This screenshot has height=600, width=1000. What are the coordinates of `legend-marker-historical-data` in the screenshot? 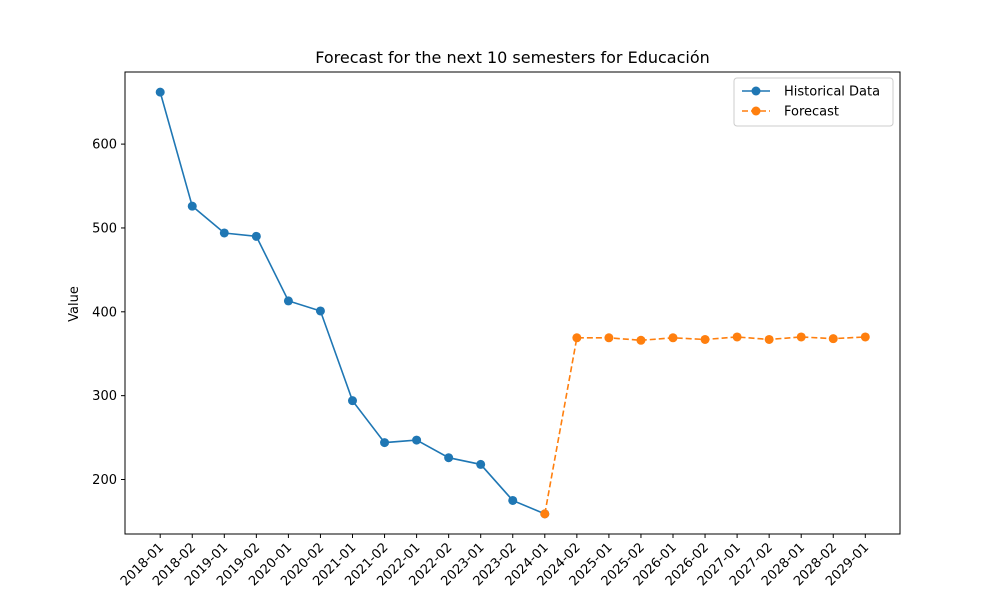 It's located at (756, 91).